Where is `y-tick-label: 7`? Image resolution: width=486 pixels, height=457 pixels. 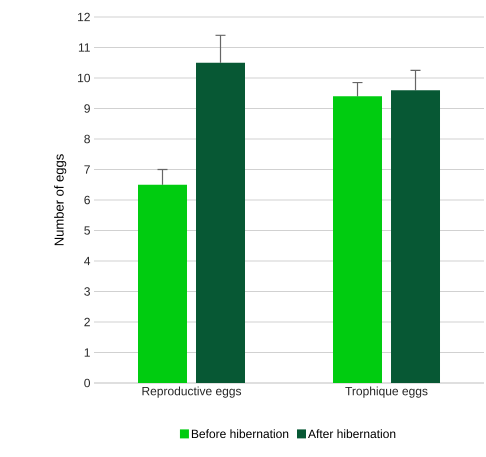
y-tick-label: 7 is located at coordinates (87, 169).